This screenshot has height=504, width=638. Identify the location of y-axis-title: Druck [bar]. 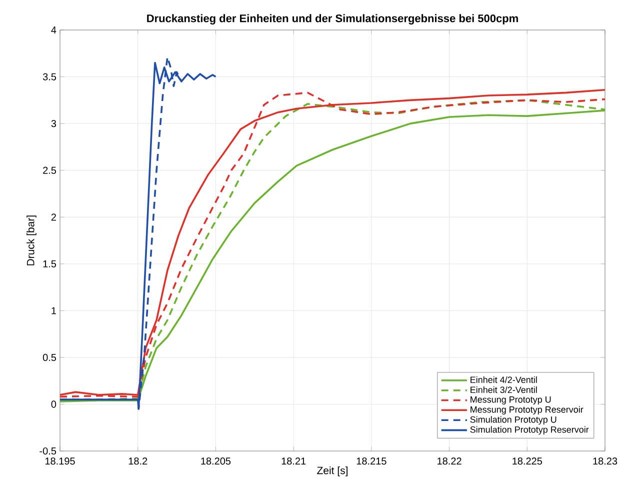
(31, 241).